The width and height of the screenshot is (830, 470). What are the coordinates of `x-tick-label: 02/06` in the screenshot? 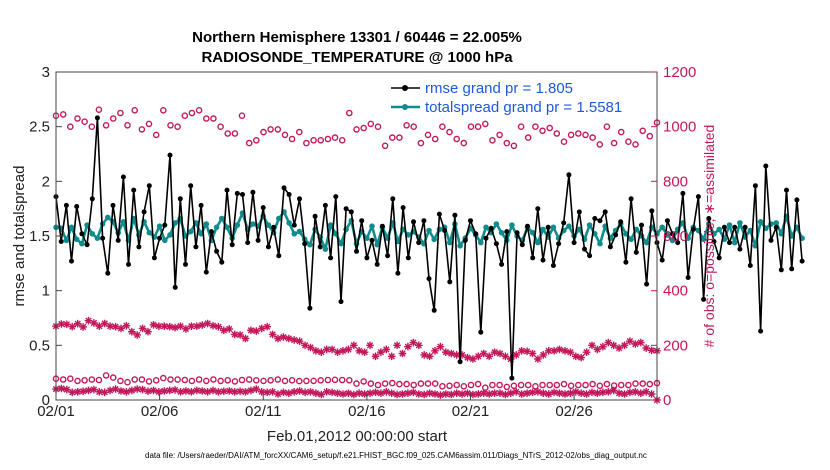 It's located at (160, 411).